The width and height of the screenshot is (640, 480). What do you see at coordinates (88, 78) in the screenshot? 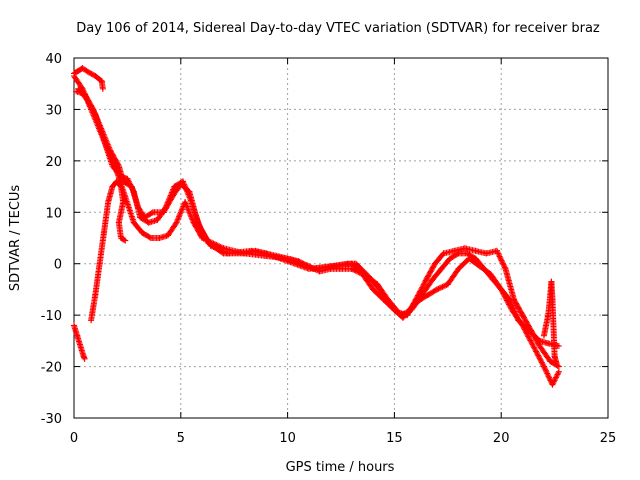
I see `series-track-a` at bounding box center [88, 78].